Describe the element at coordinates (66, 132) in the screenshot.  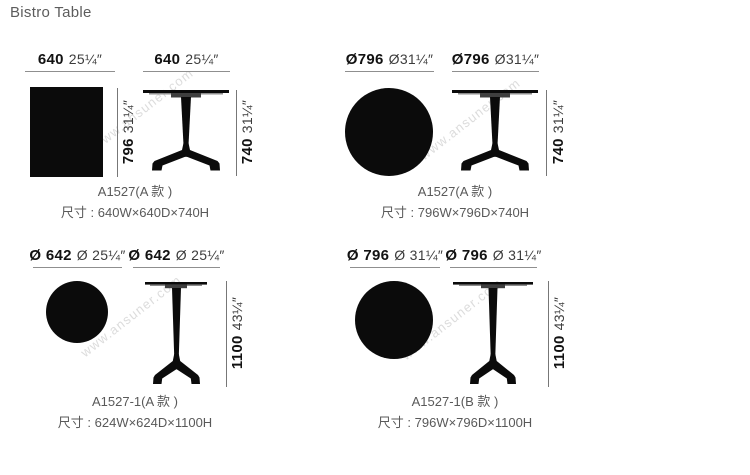
I see `table-top-view-square` at that location.